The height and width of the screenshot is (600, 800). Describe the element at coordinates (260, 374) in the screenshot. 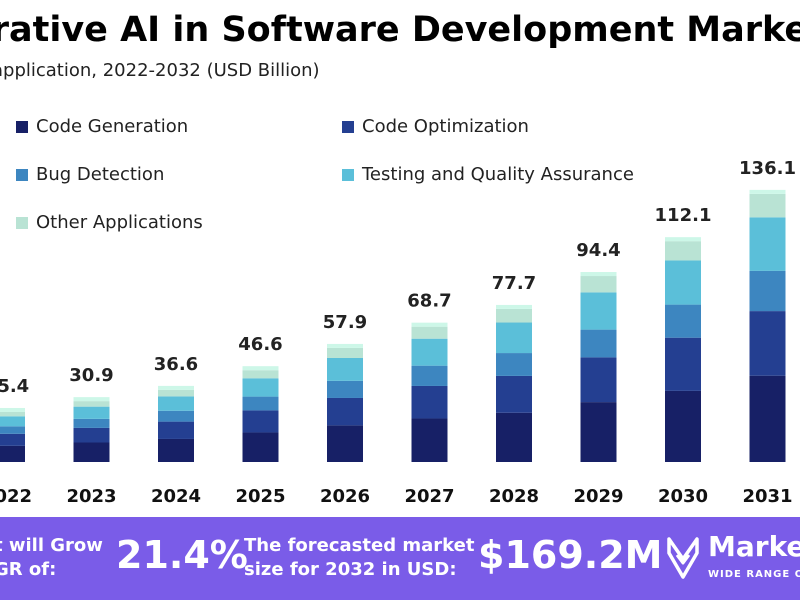

I see `bar-segment-2025-other-applications` at that location.